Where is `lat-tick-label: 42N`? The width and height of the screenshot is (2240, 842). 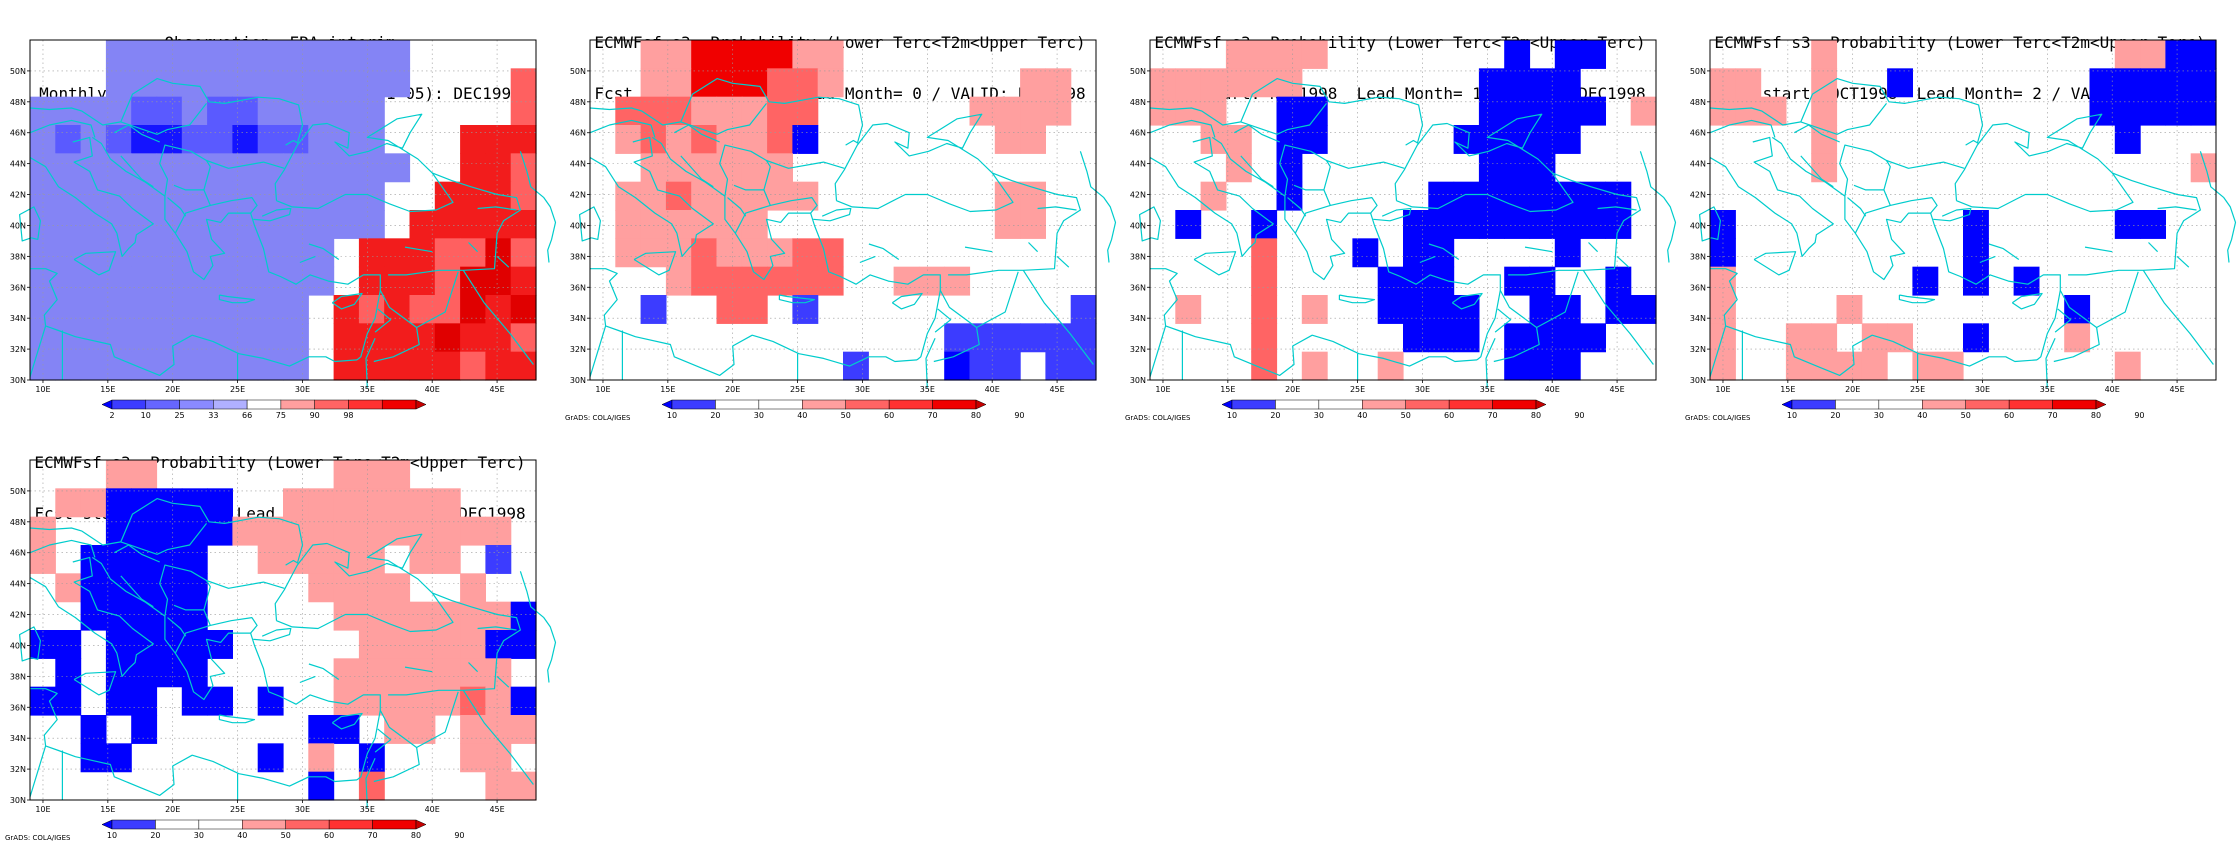 lat-tick-label: 42N is located at coordinates (578, 195).